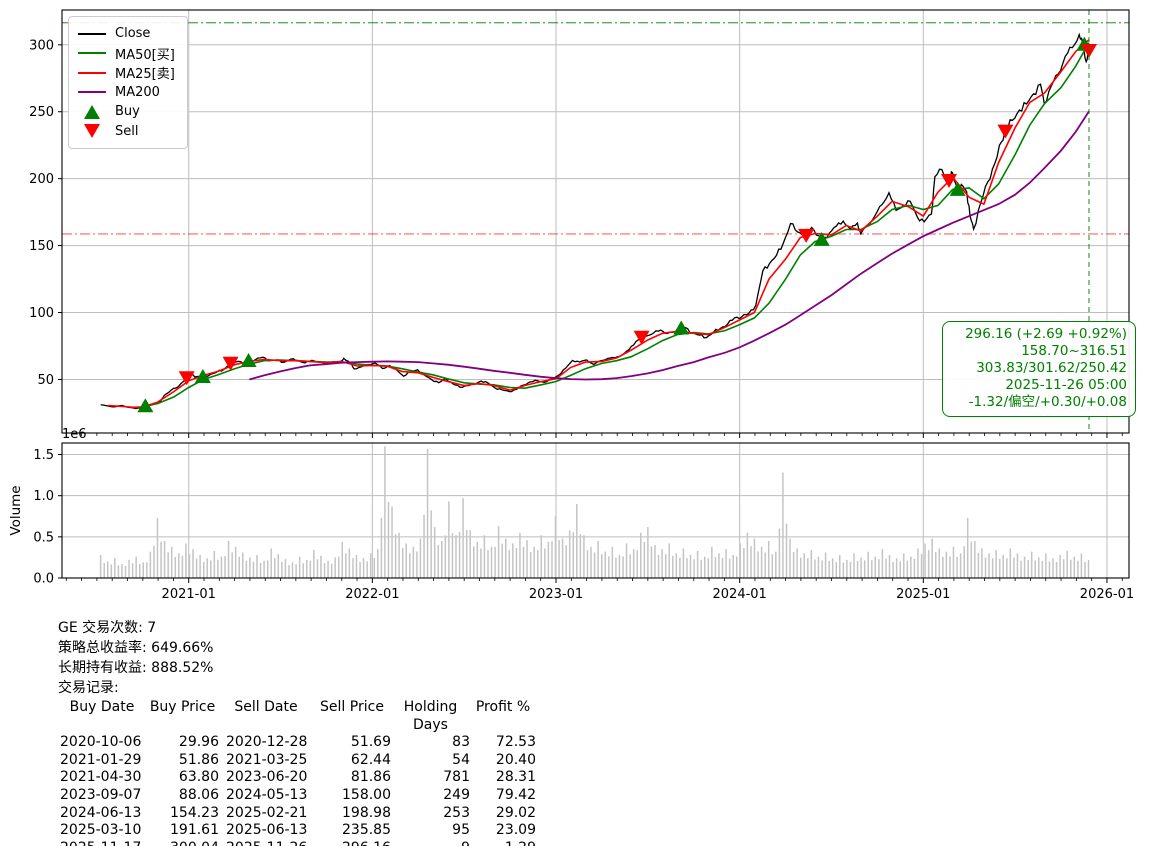  What do you see at coordinates (461, 759) in the screenshot?
I see `trade-table-cell: 54` at bounding box center [461, 759].